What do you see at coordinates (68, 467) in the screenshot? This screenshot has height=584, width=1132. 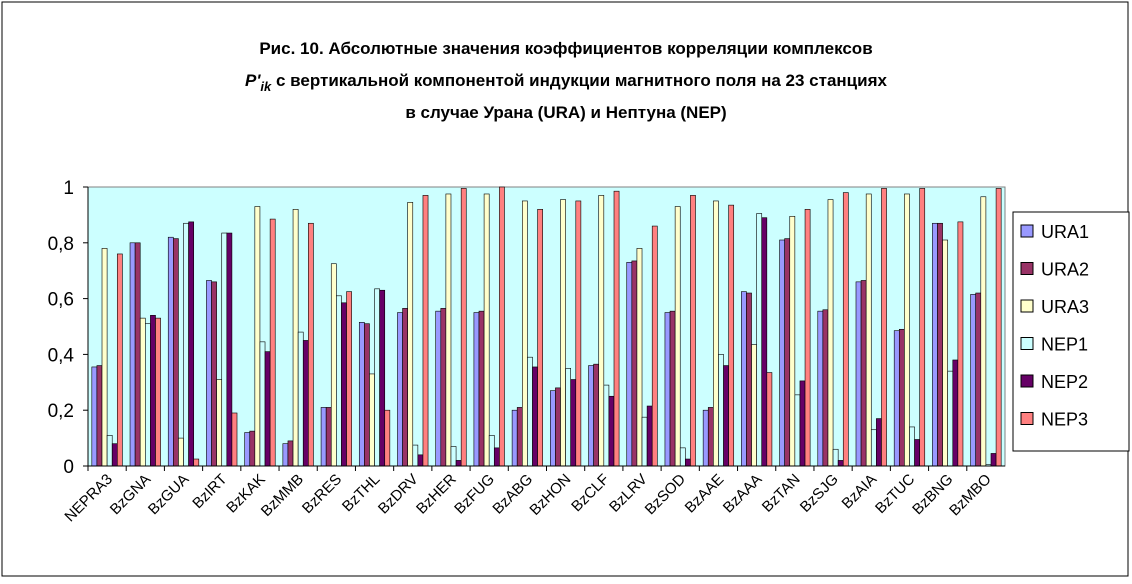 I see `y-tick-label: 0` at bounding box center [68, 467].